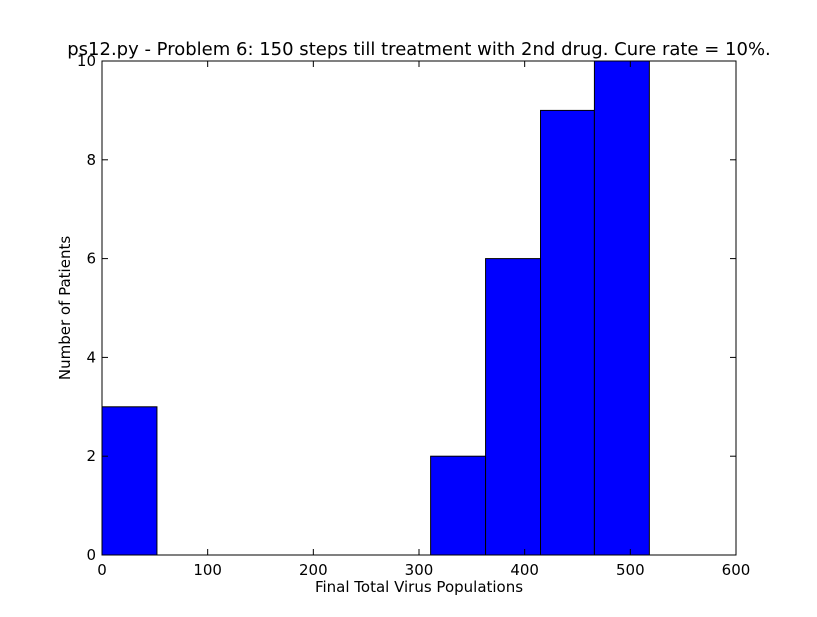  Describe the element at coordinates (419, 587) in the screenshot. I see `x-axis-label: Final Total Virus Populations` at that location.